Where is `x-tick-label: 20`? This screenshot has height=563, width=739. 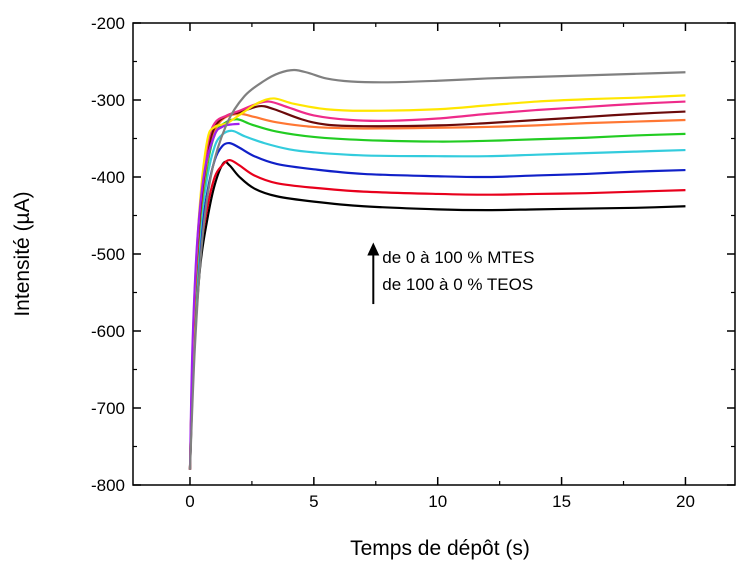 x-tick-label: 20 is located at coordinates (685, 501).